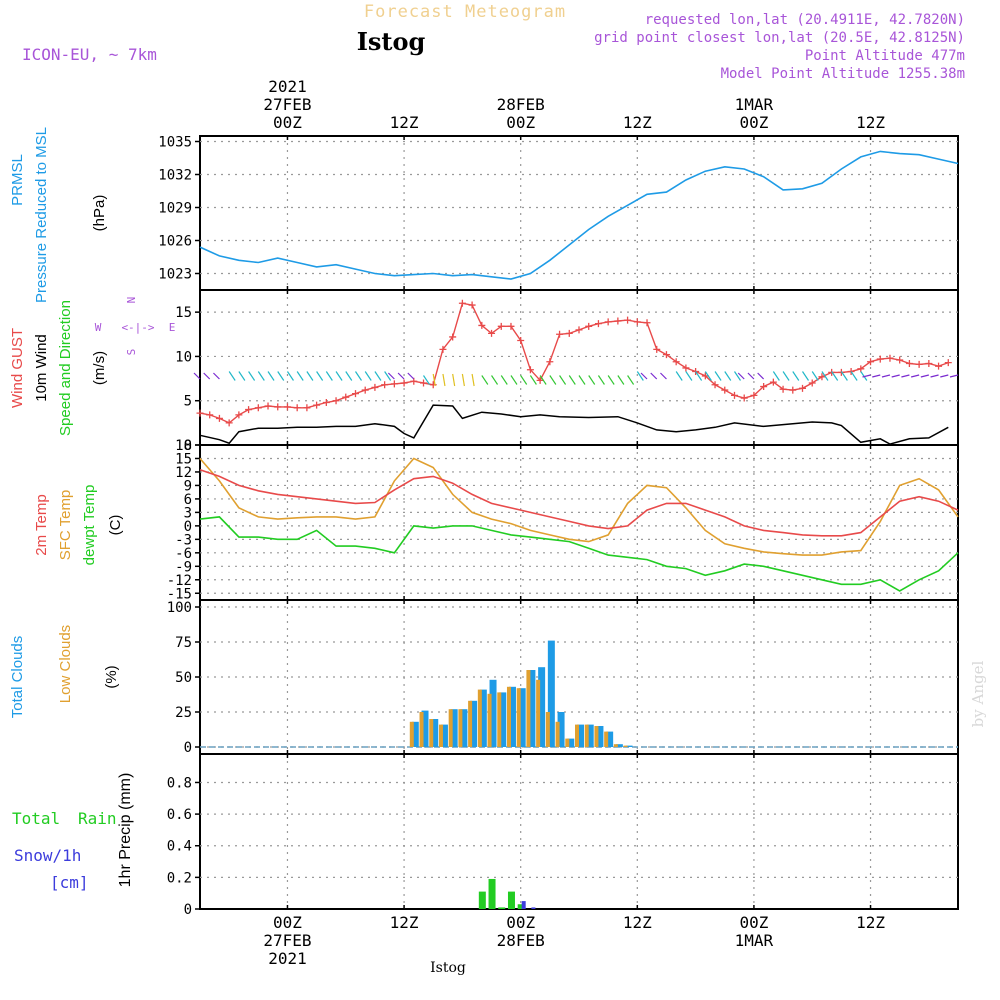 This screenshot has width=1000, height=1000. I want to click on clouds-ytick-label: 75, so click(183, 643).